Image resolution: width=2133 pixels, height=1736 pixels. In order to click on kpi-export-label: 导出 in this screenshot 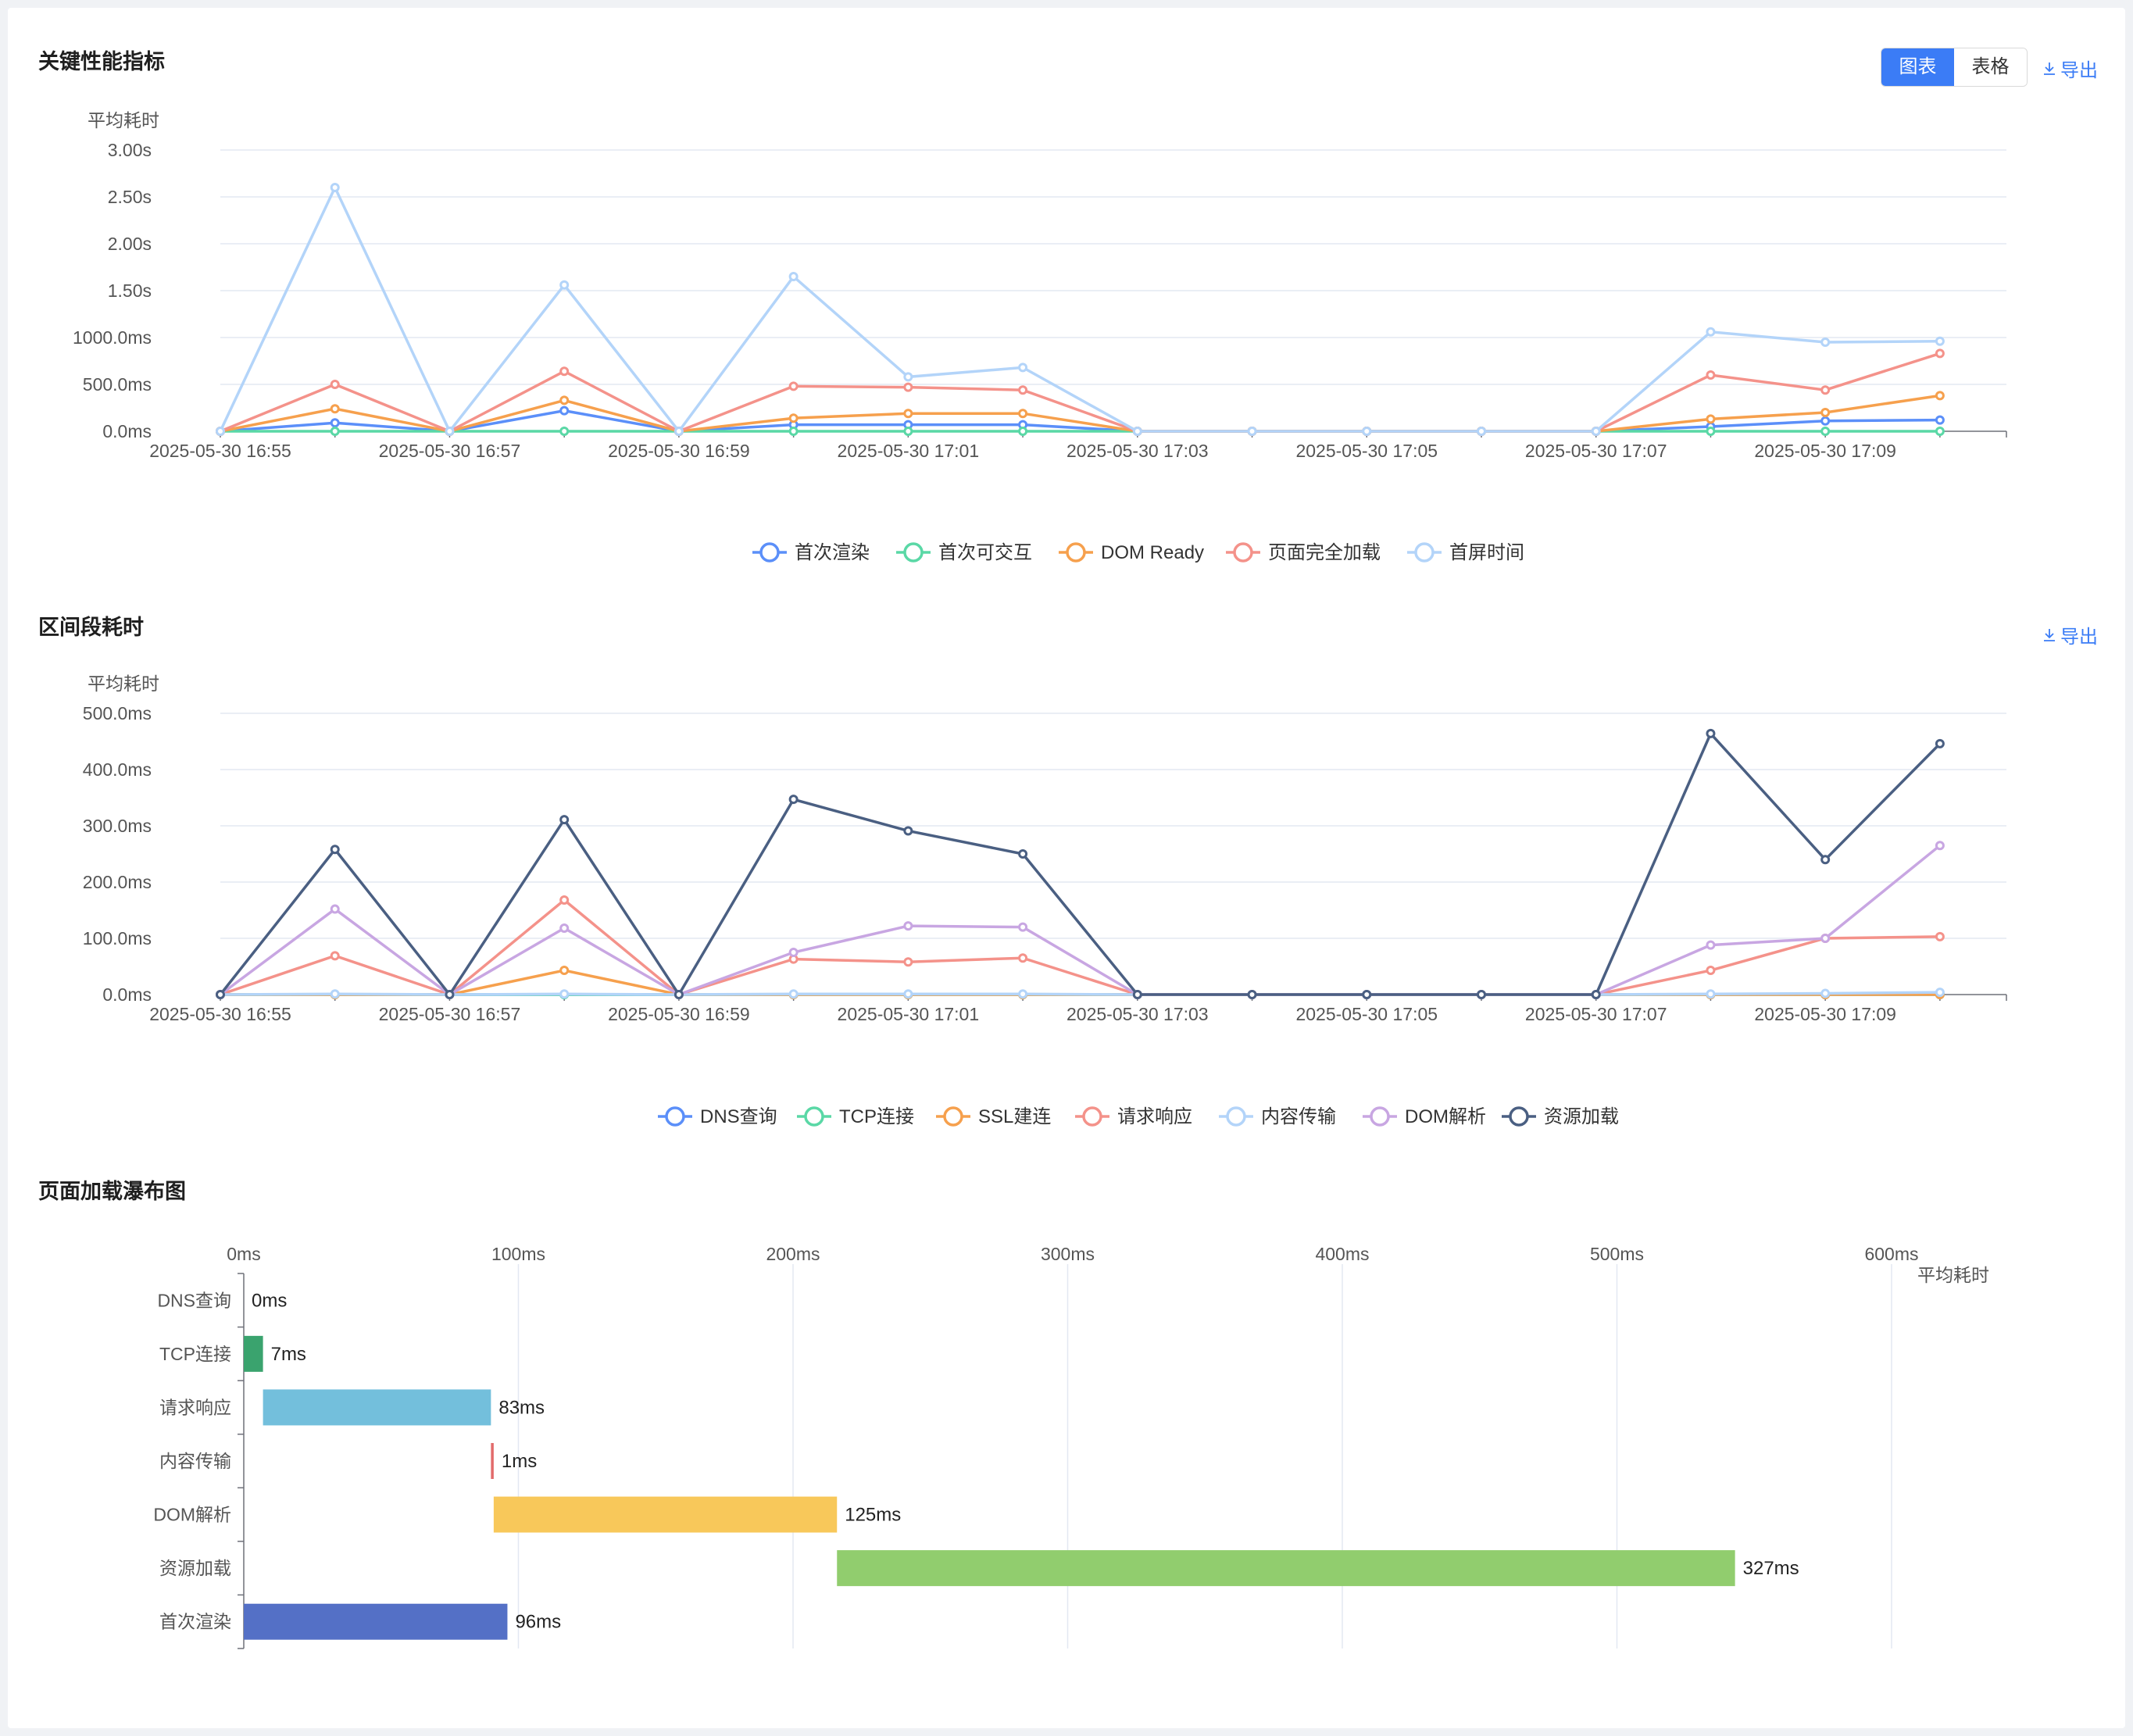, I will do `click(2079, 70)`.